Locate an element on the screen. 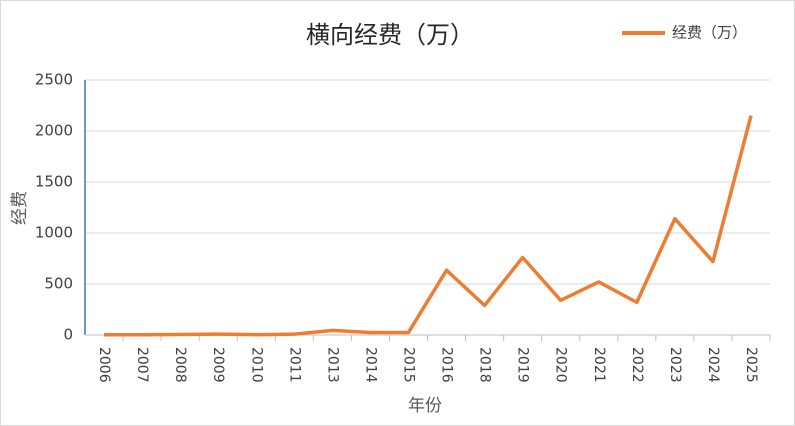  x-tick-label: 2016 is located at coordinates (447, 365).